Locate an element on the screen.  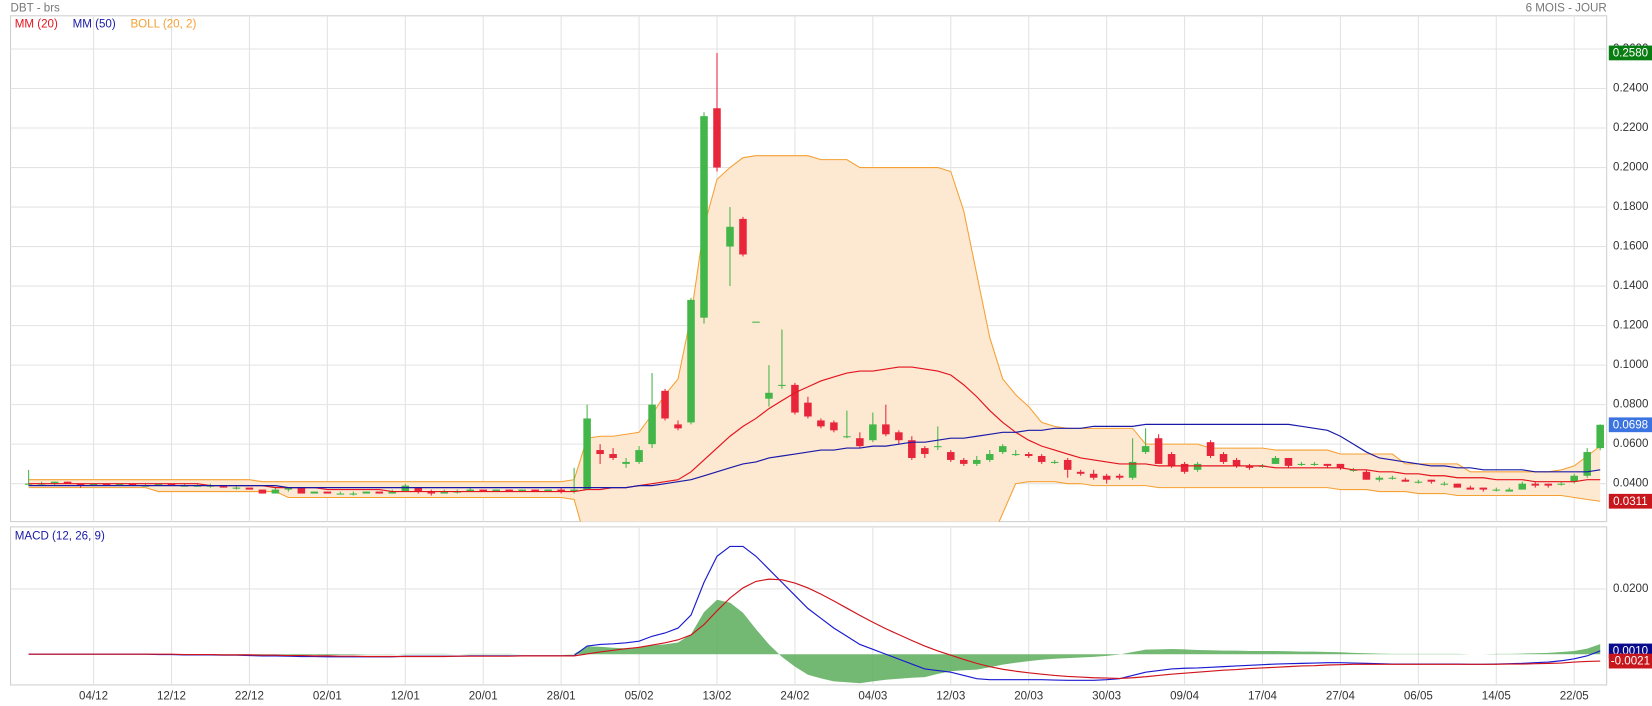
y-tick-label: 0.0600 is located at coordinates (1630, 444).